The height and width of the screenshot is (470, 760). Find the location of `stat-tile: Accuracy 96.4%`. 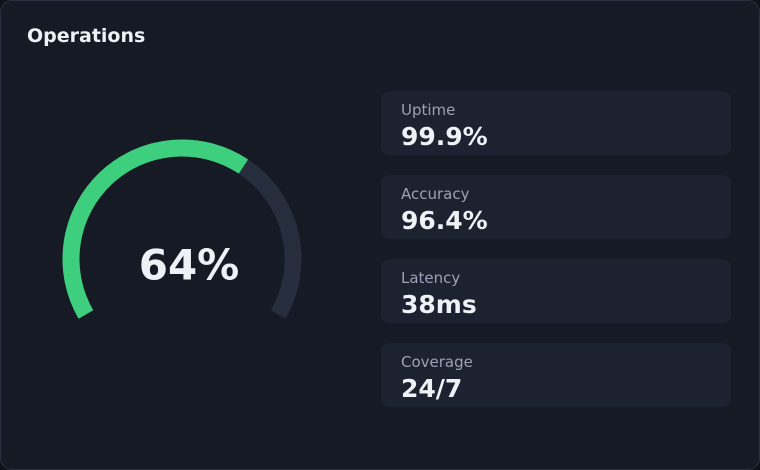

stat-tile: Accuracy 96.4% is located at coordinates (556, 207).